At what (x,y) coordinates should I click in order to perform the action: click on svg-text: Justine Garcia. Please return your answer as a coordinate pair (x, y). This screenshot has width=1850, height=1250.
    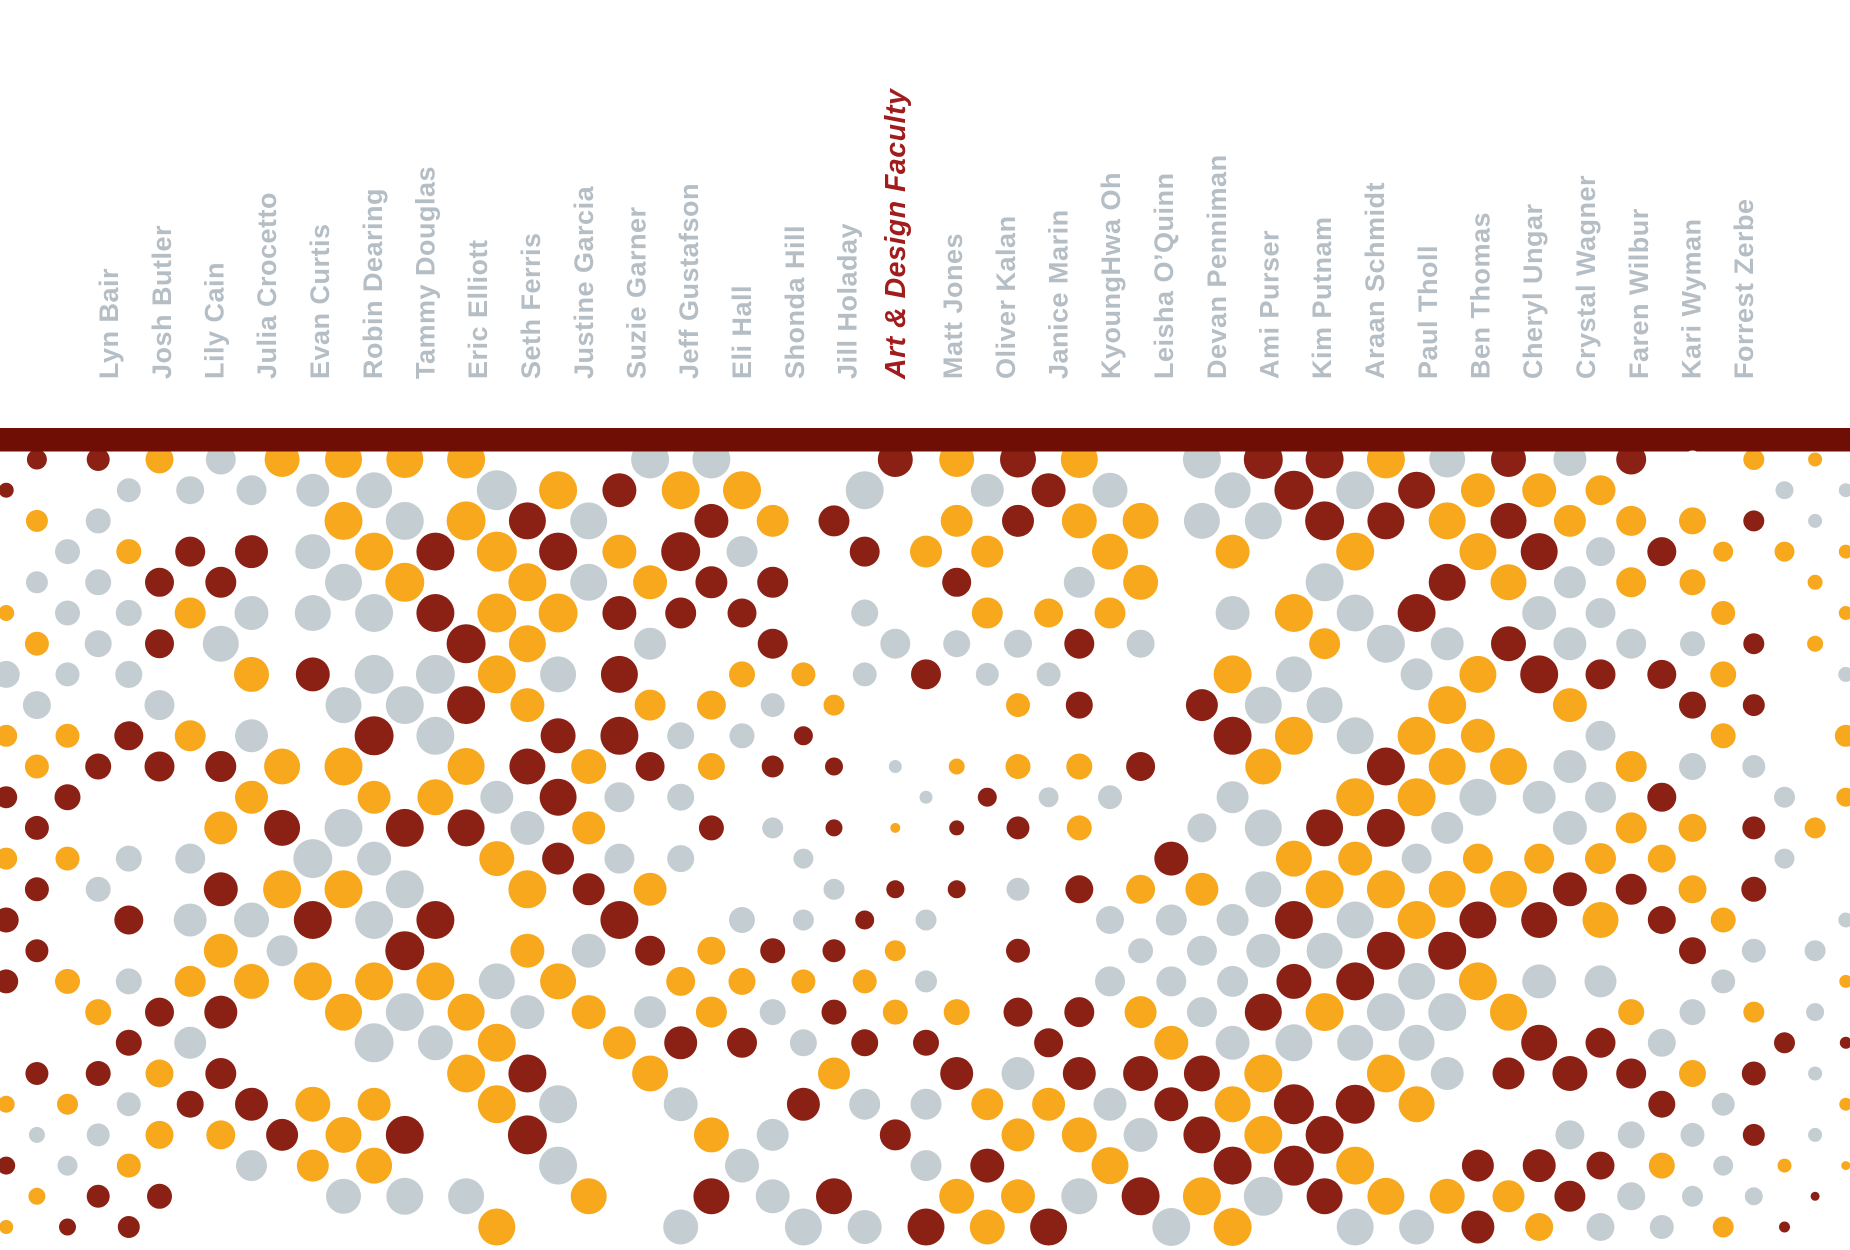
    Looking at the image, I should click on (584, 282).